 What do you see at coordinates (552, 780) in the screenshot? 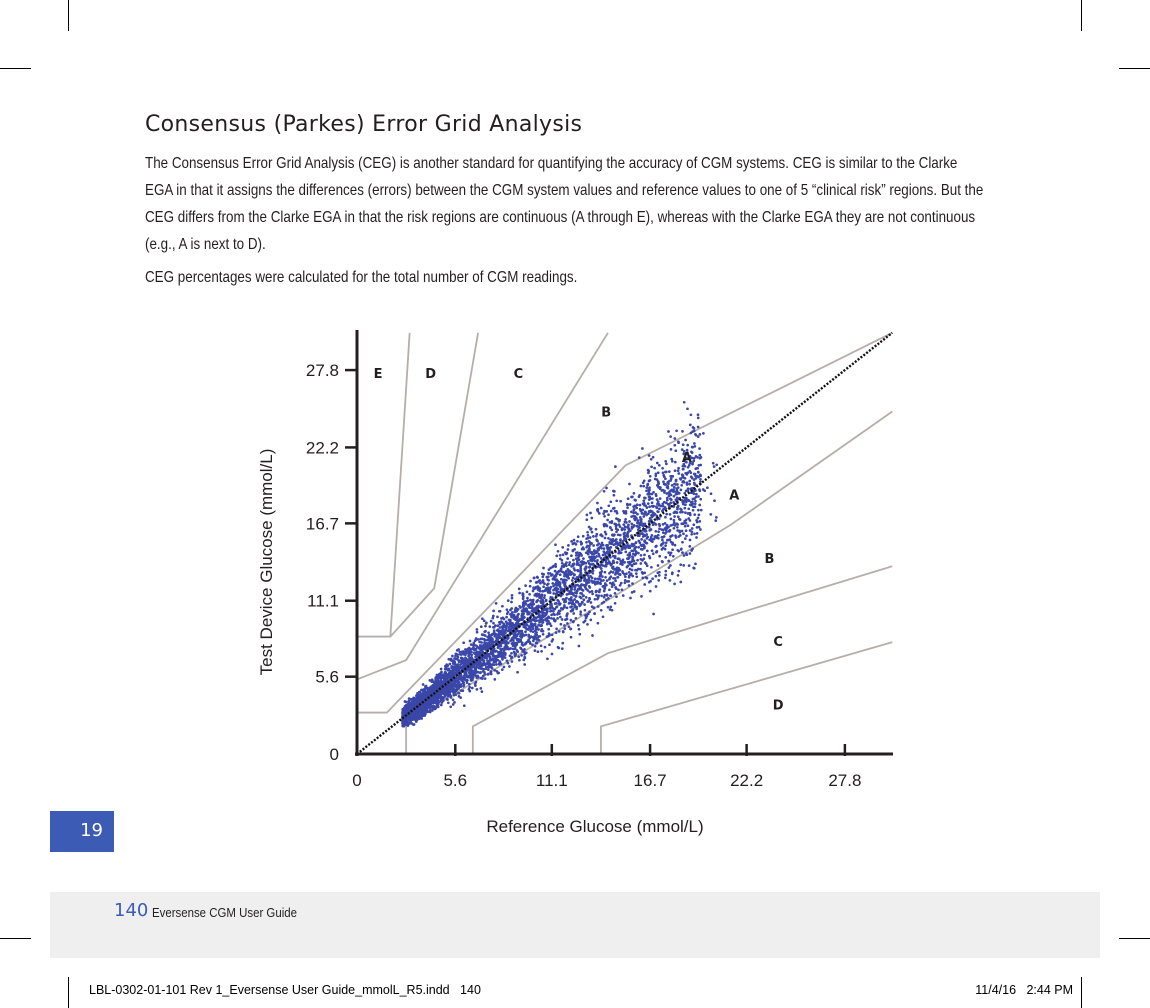
I see `x-tick-label: 11.1` at bounding box center [552, 780].